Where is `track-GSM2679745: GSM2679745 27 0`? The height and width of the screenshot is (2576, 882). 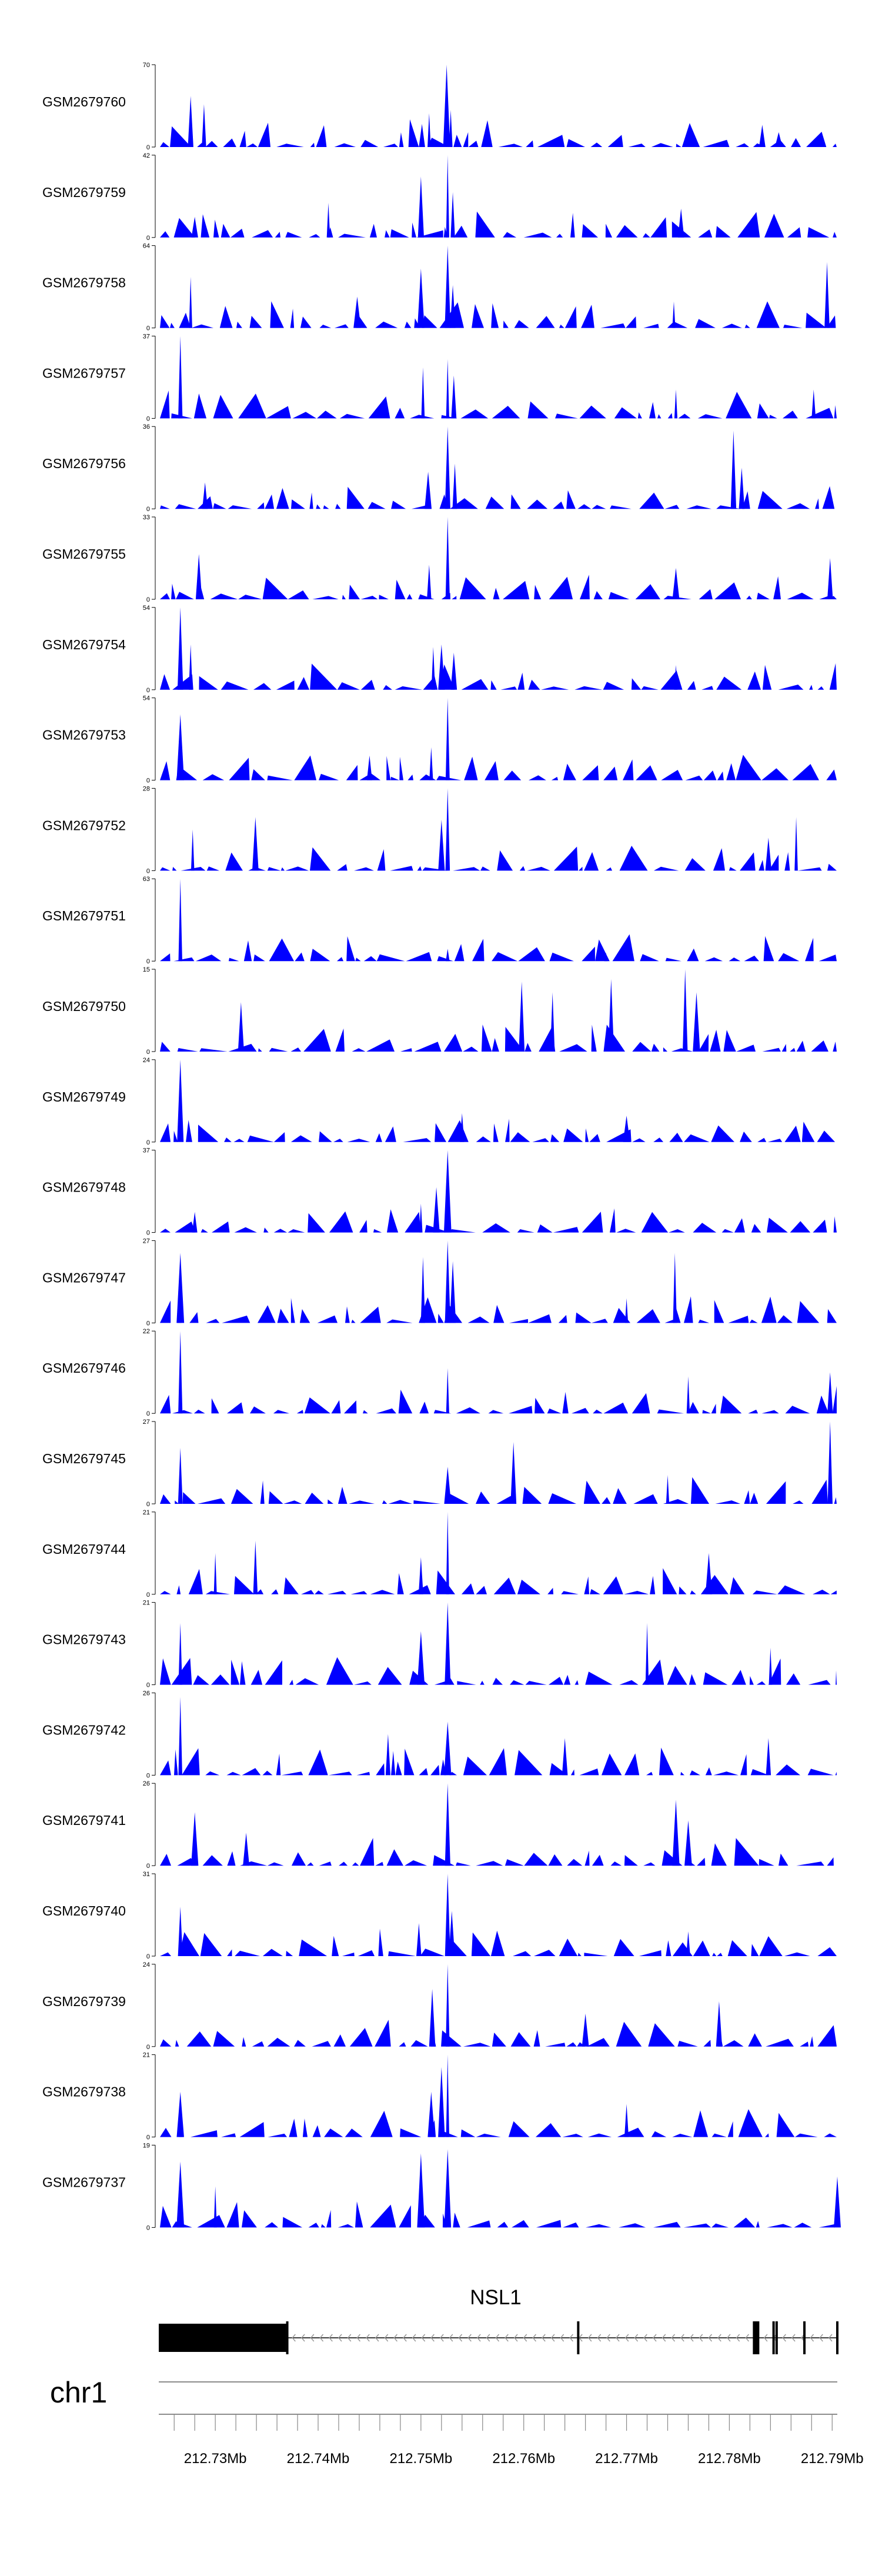
track-GSM2679745: GSM2679745 27 0 is located at coordinates (439, 1463).